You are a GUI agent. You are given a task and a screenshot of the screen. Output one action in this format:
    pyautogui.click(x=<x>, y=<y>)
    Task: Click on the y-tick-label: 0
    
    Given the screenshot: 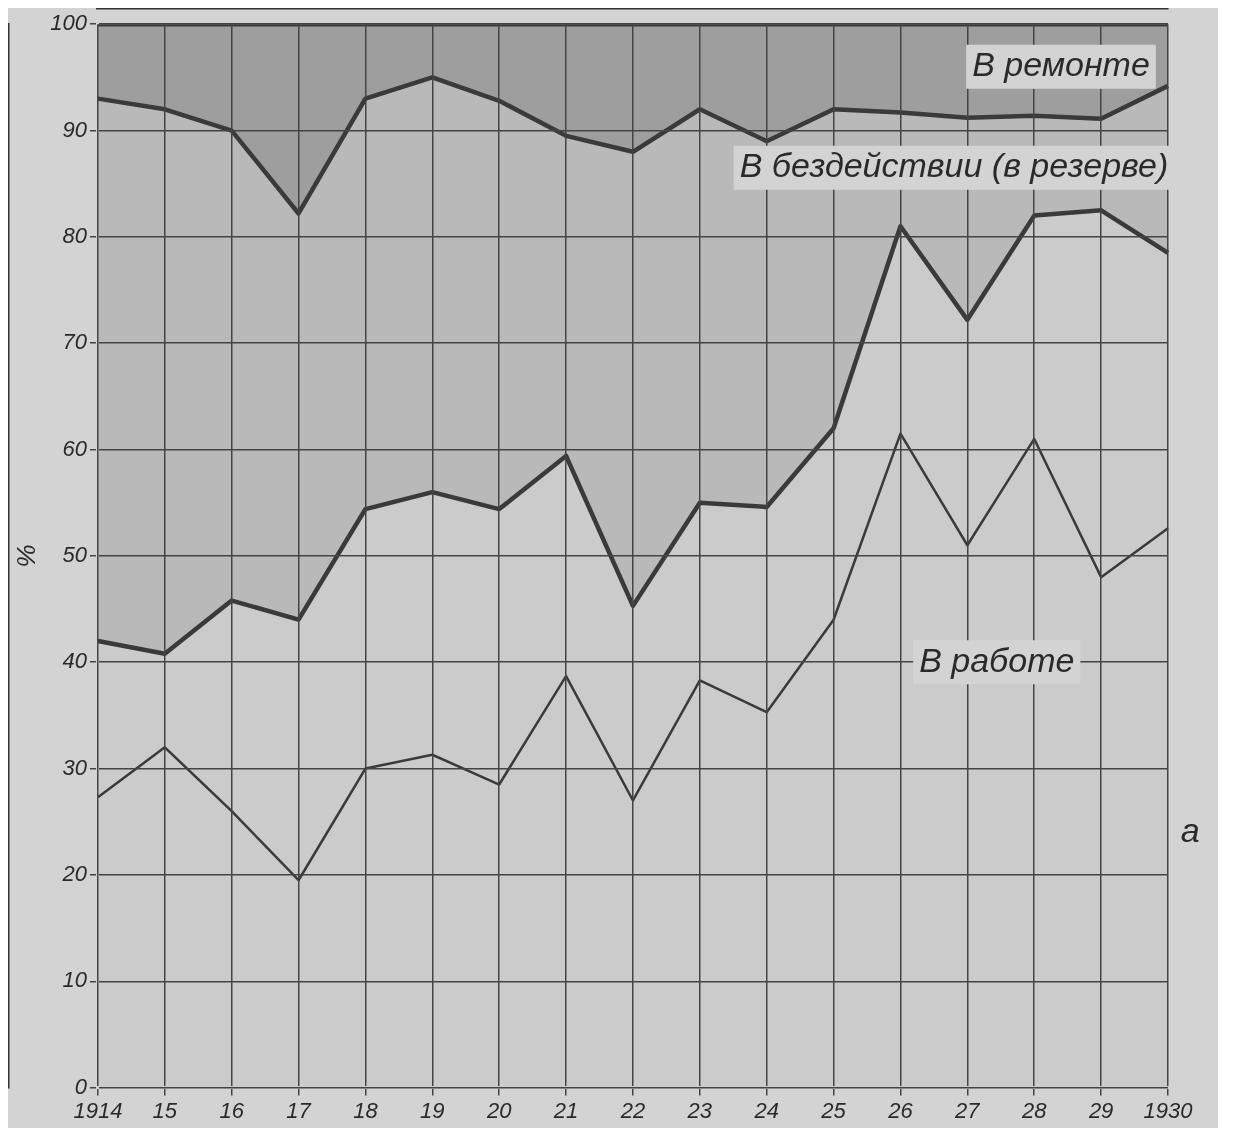 What is the action you would take?
    pyautogui.click(x=81, y=1086)
    